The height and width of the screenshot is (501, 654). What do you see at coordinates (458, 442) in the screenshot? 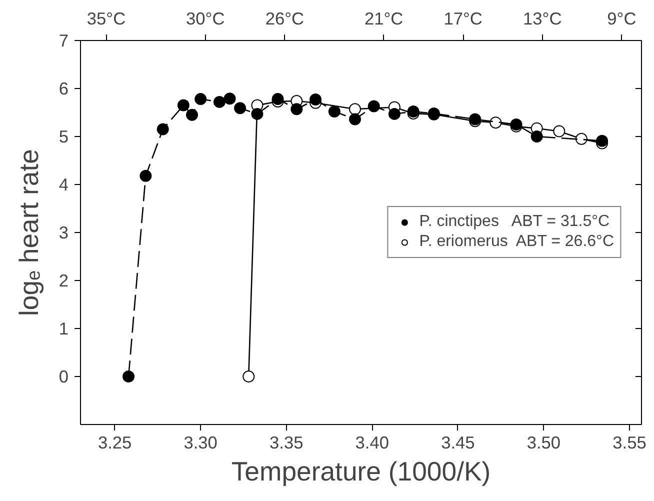
I see `x-tick-label: 3.45` at bounding box center [458, 442].